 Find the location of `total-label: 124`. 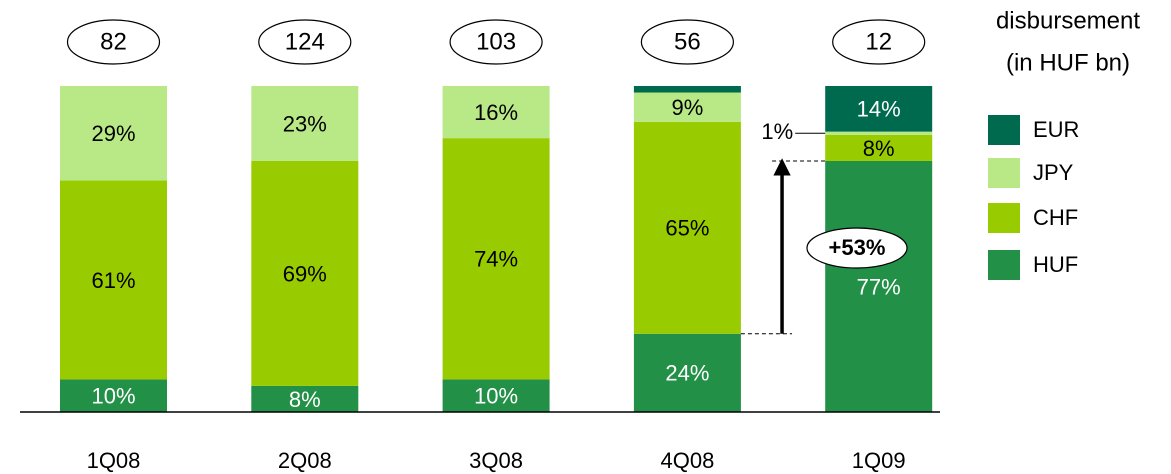

total-label: 124 is located at coordinates (305, 41).